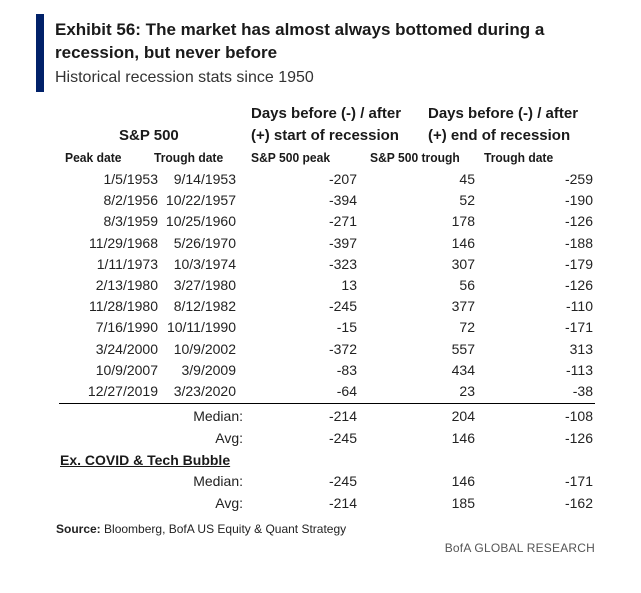 The image size is (641, 593). I want to click on days-sp500-peak-cell: -83, so click(346, 369).